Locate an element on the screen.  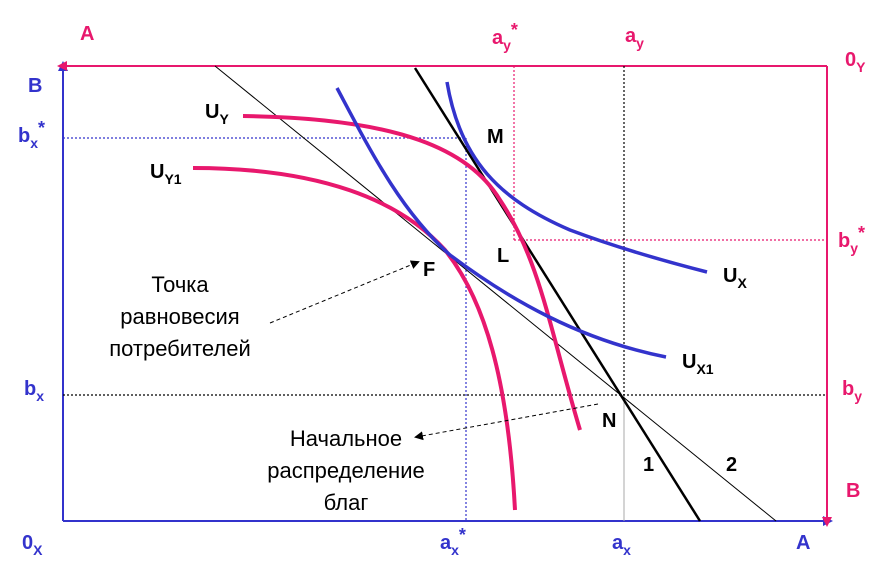
svg-text: равновесия is located at coordinates (179, 316).